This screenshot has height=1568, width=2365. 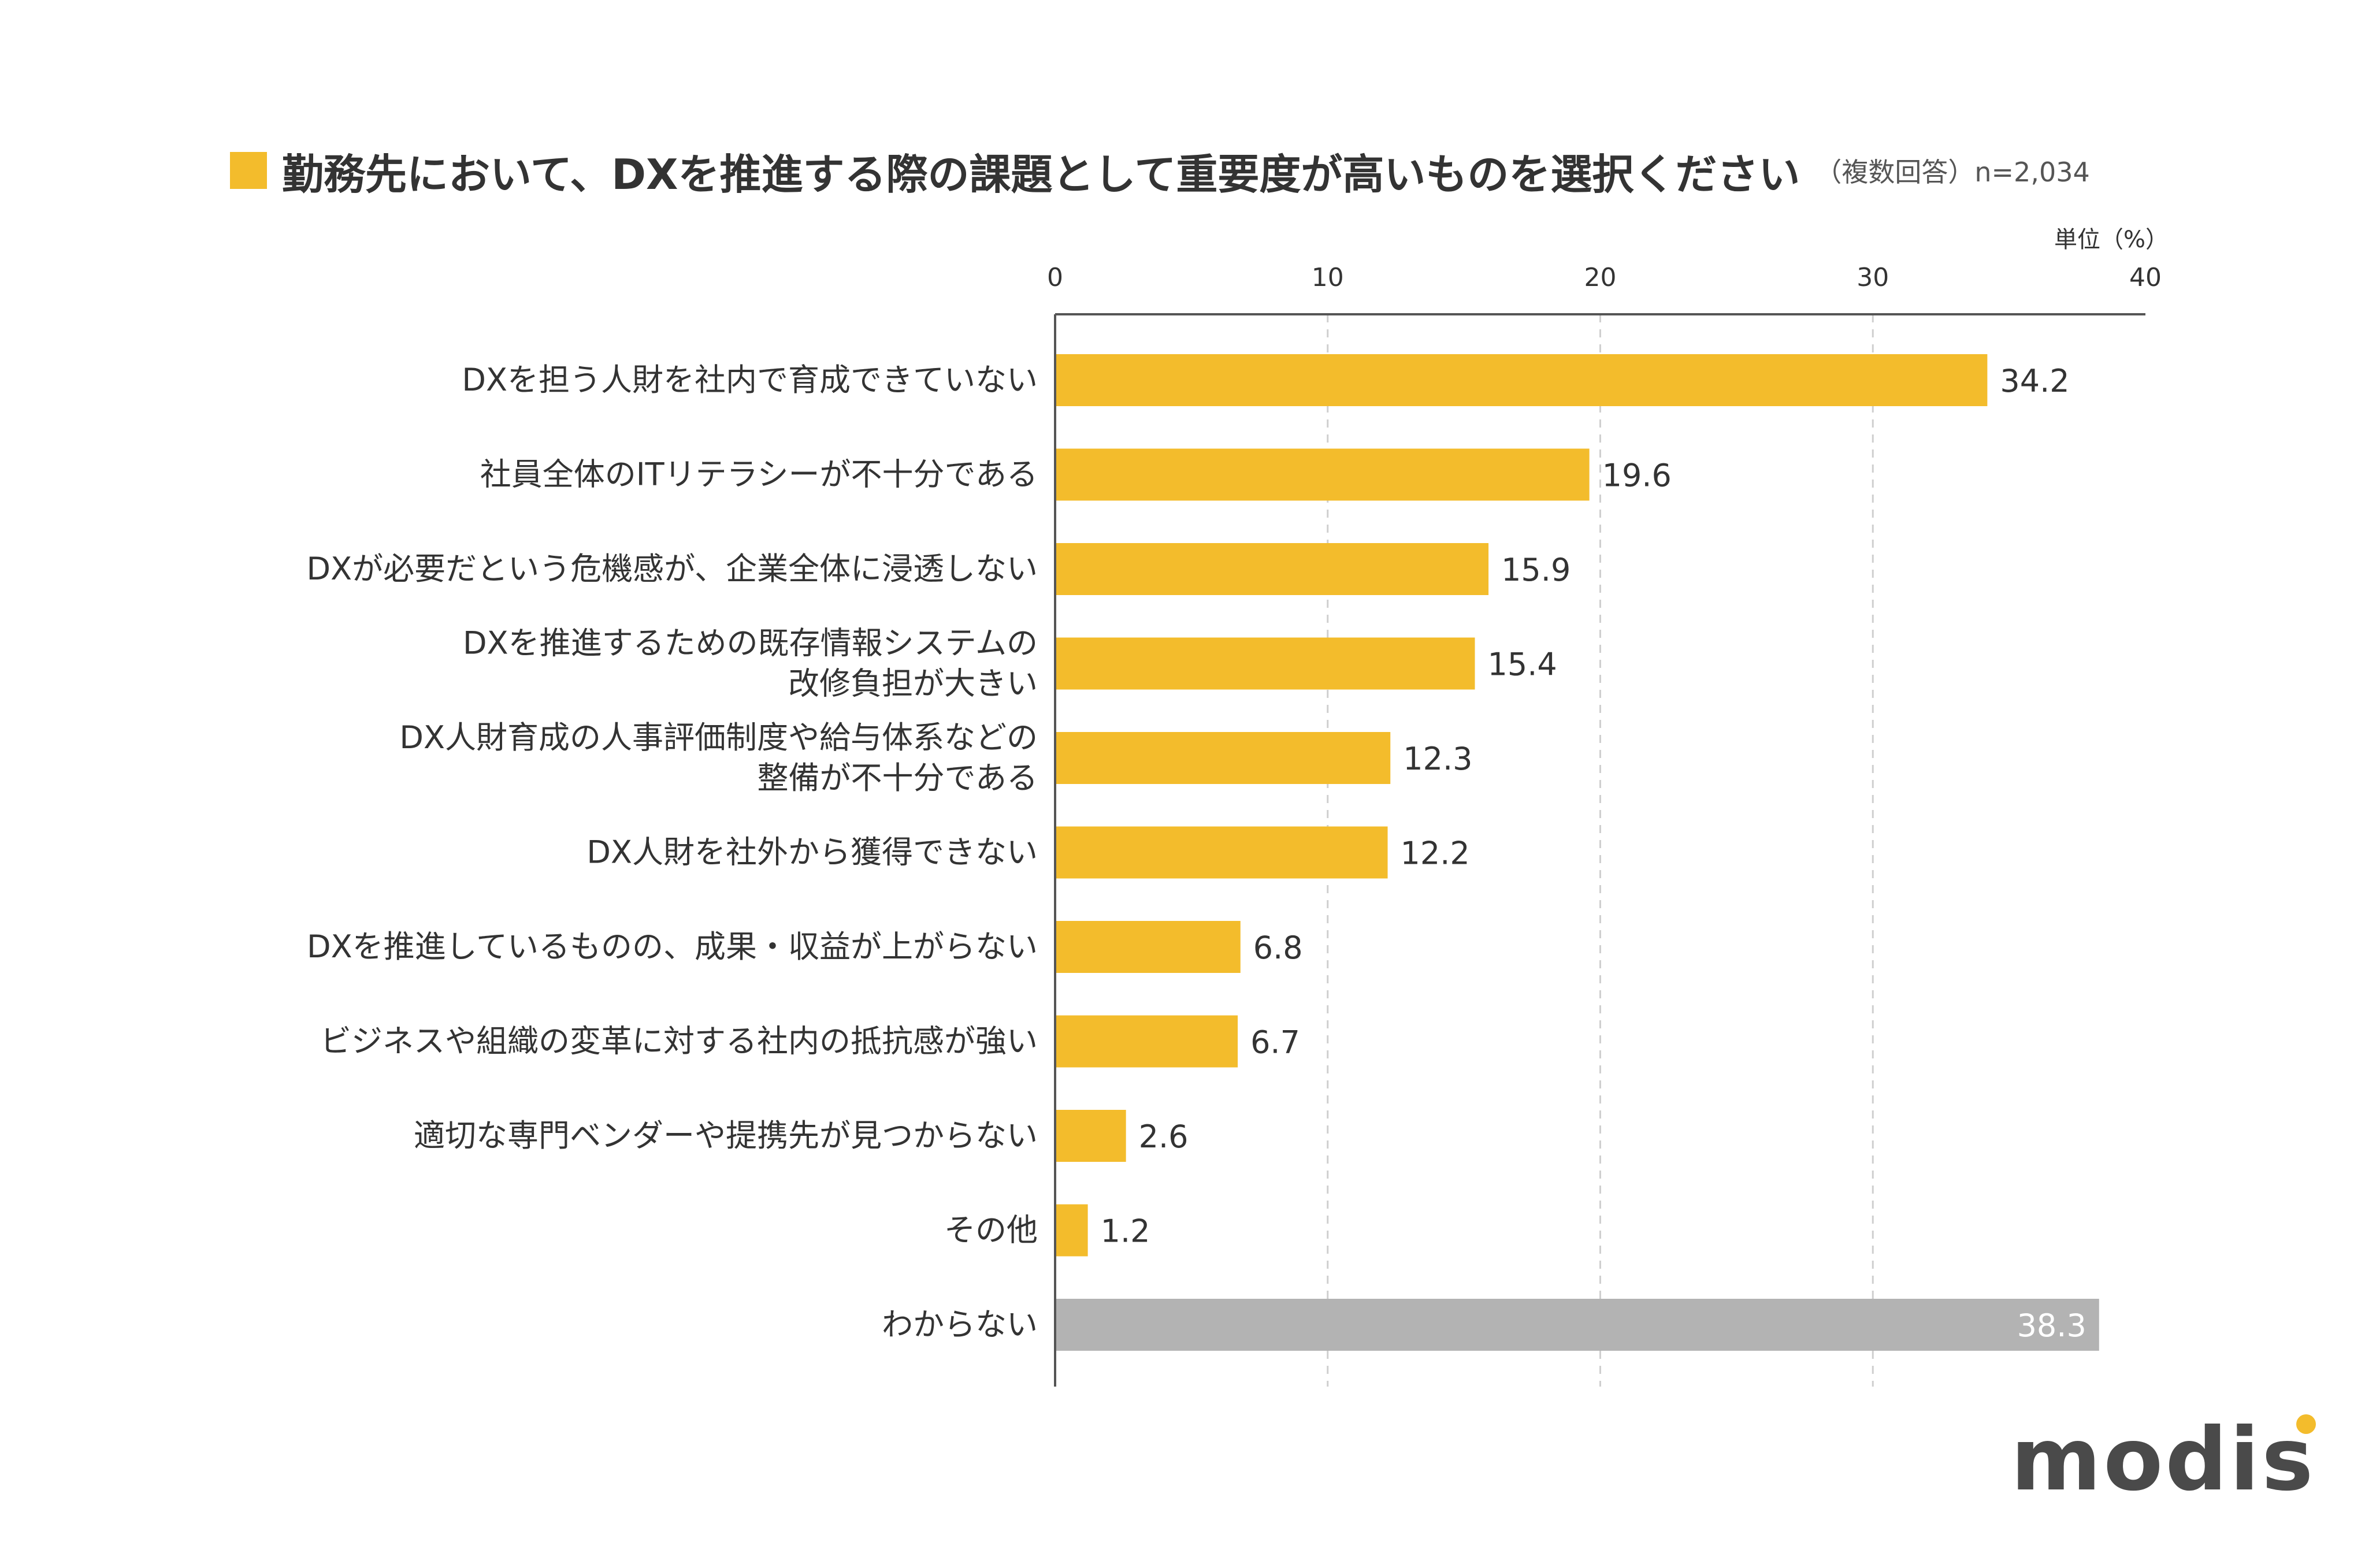 I want to click on value-label-0: 34.2, so click(x=2034, y=381).